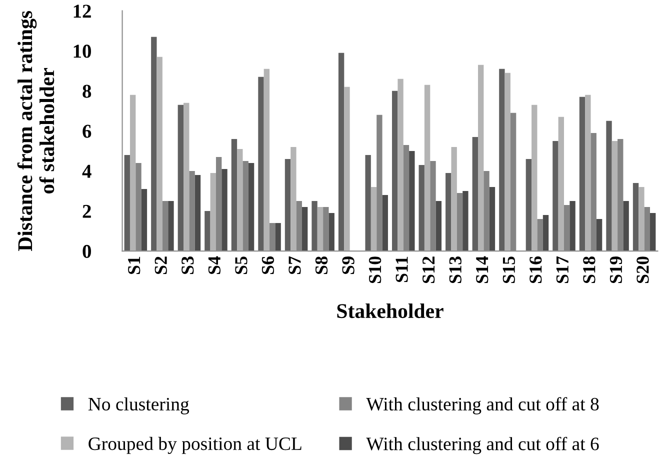 This screenshot has height=471, width=661. I want to click on y-tick-label: 4, so click(87, 171).